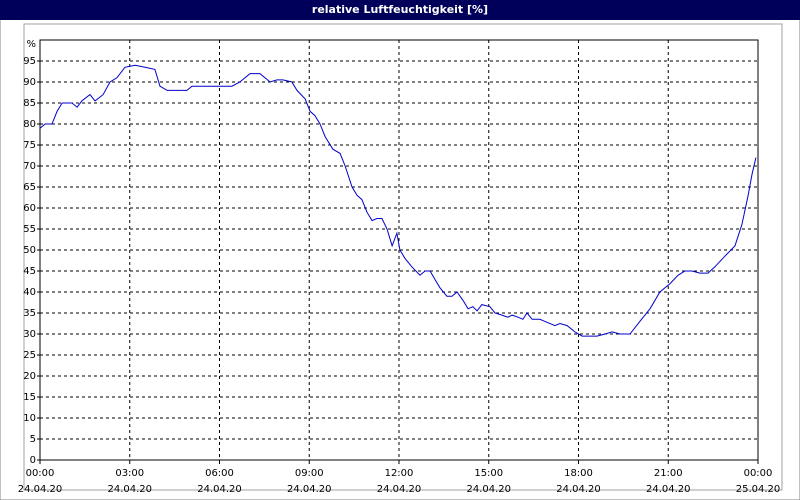 Image resolution: width=800 pixels, height=500 pixels. What do you see at coordinates (29, 229) in the screenshot?
I see `y-tick-label: 55` at bounding box center [29, 229].